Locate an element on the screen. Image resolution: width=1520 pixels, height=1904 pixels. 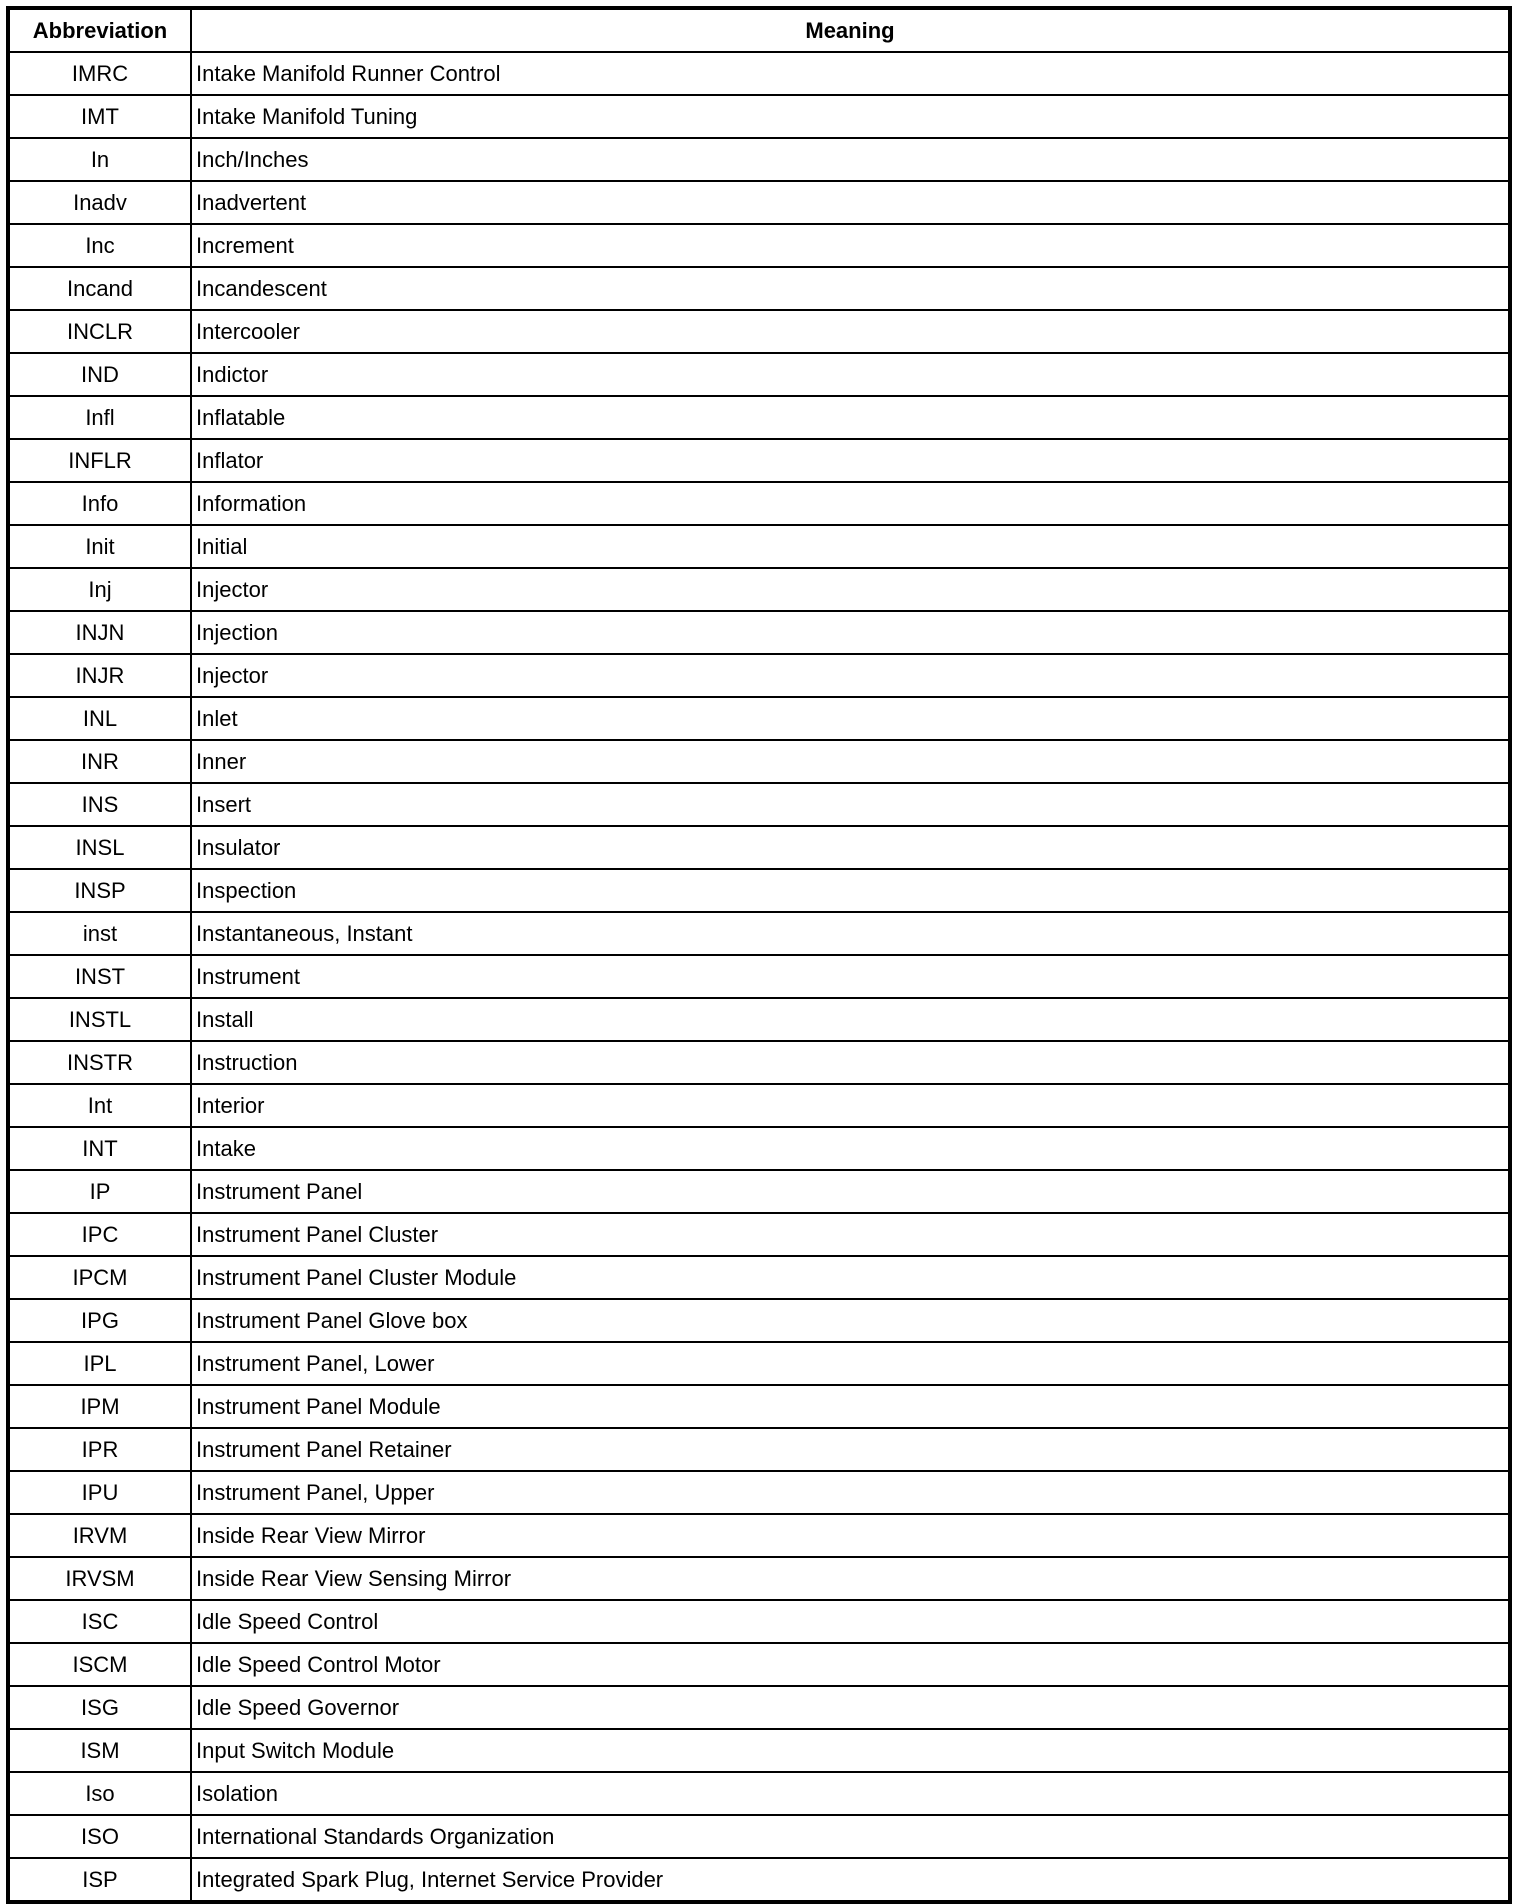
meaning-cell: Instrument Panel Cluster is located at coordinates (850, 1234).